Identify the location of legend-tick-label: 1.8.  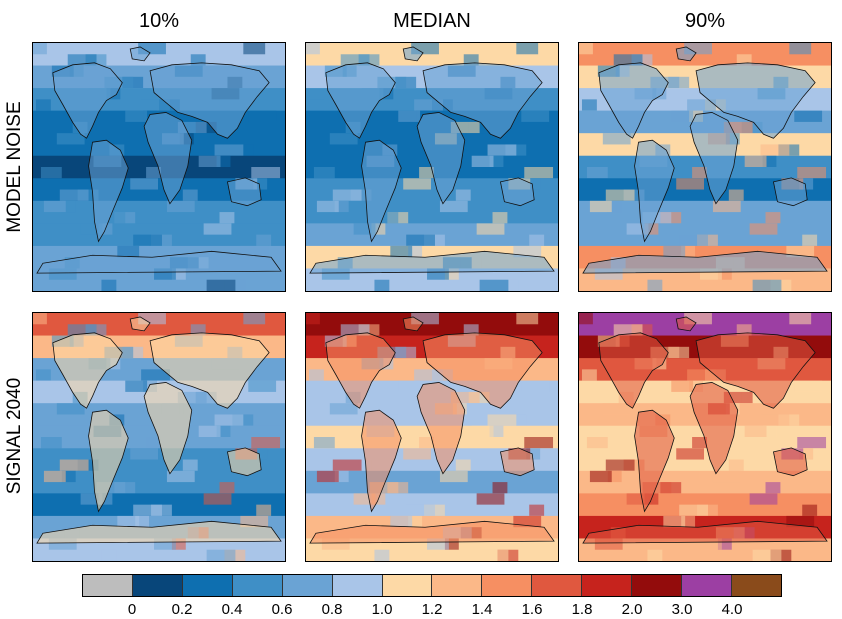
(582, 609).